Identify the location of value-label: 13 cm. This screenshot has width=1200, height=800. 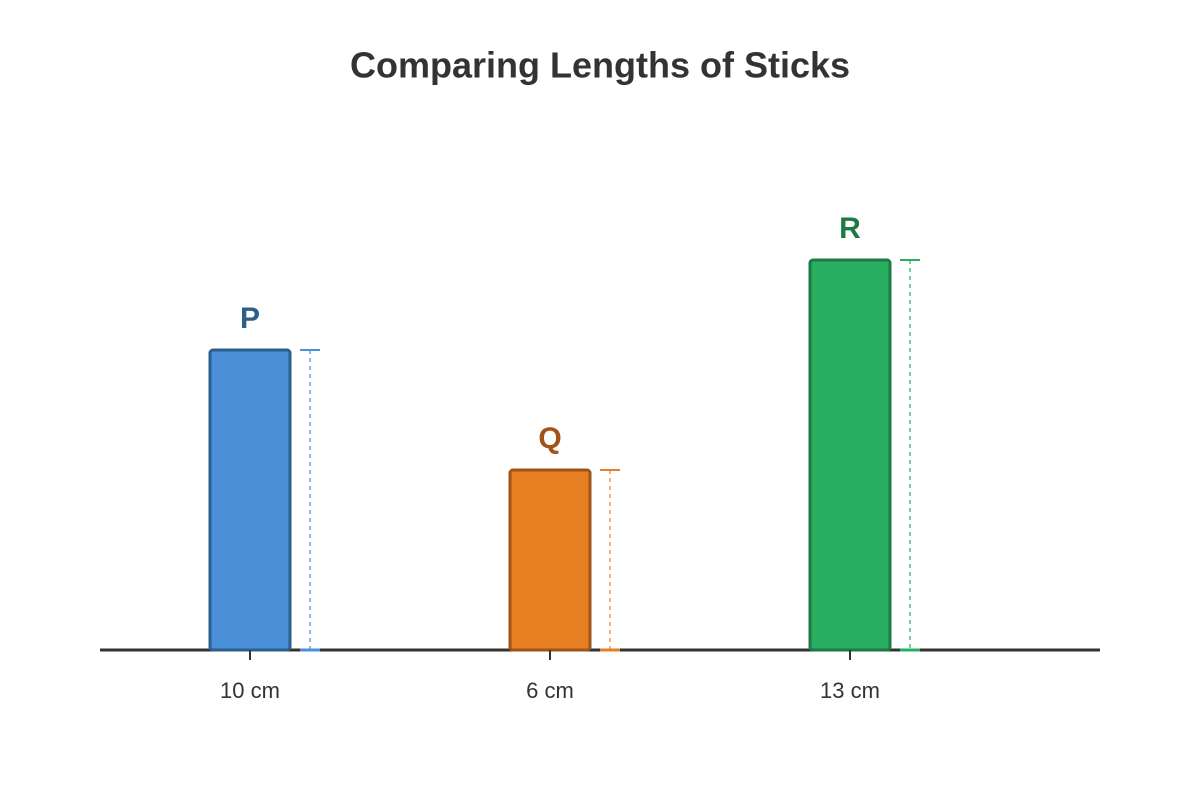
(850, 690).